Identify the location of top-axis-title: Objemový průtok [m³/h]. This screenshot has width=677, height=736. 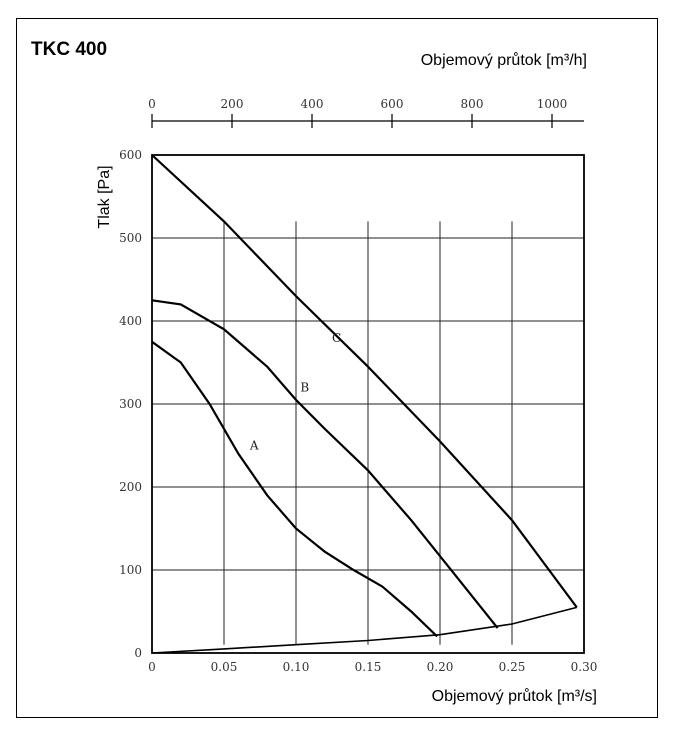
(504, 60).